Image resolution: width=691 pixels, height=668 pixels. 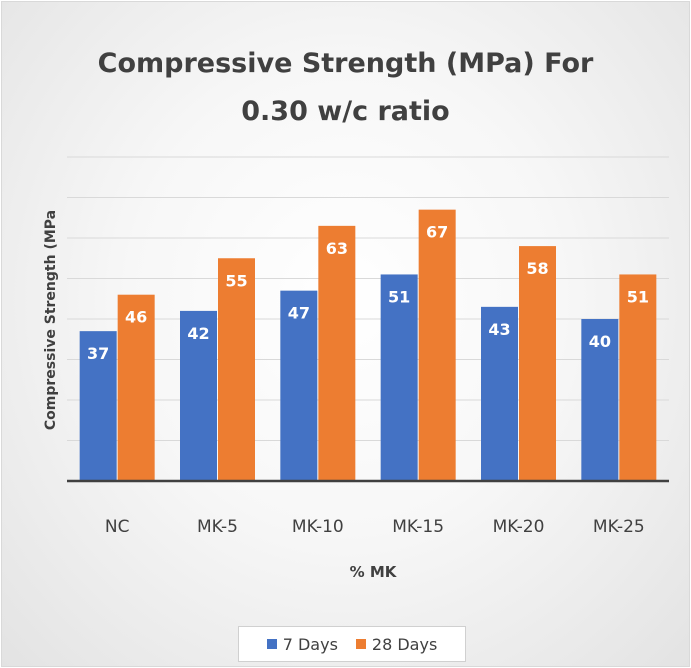 I want to click on data-label: 47, so click(x=299, y=313).